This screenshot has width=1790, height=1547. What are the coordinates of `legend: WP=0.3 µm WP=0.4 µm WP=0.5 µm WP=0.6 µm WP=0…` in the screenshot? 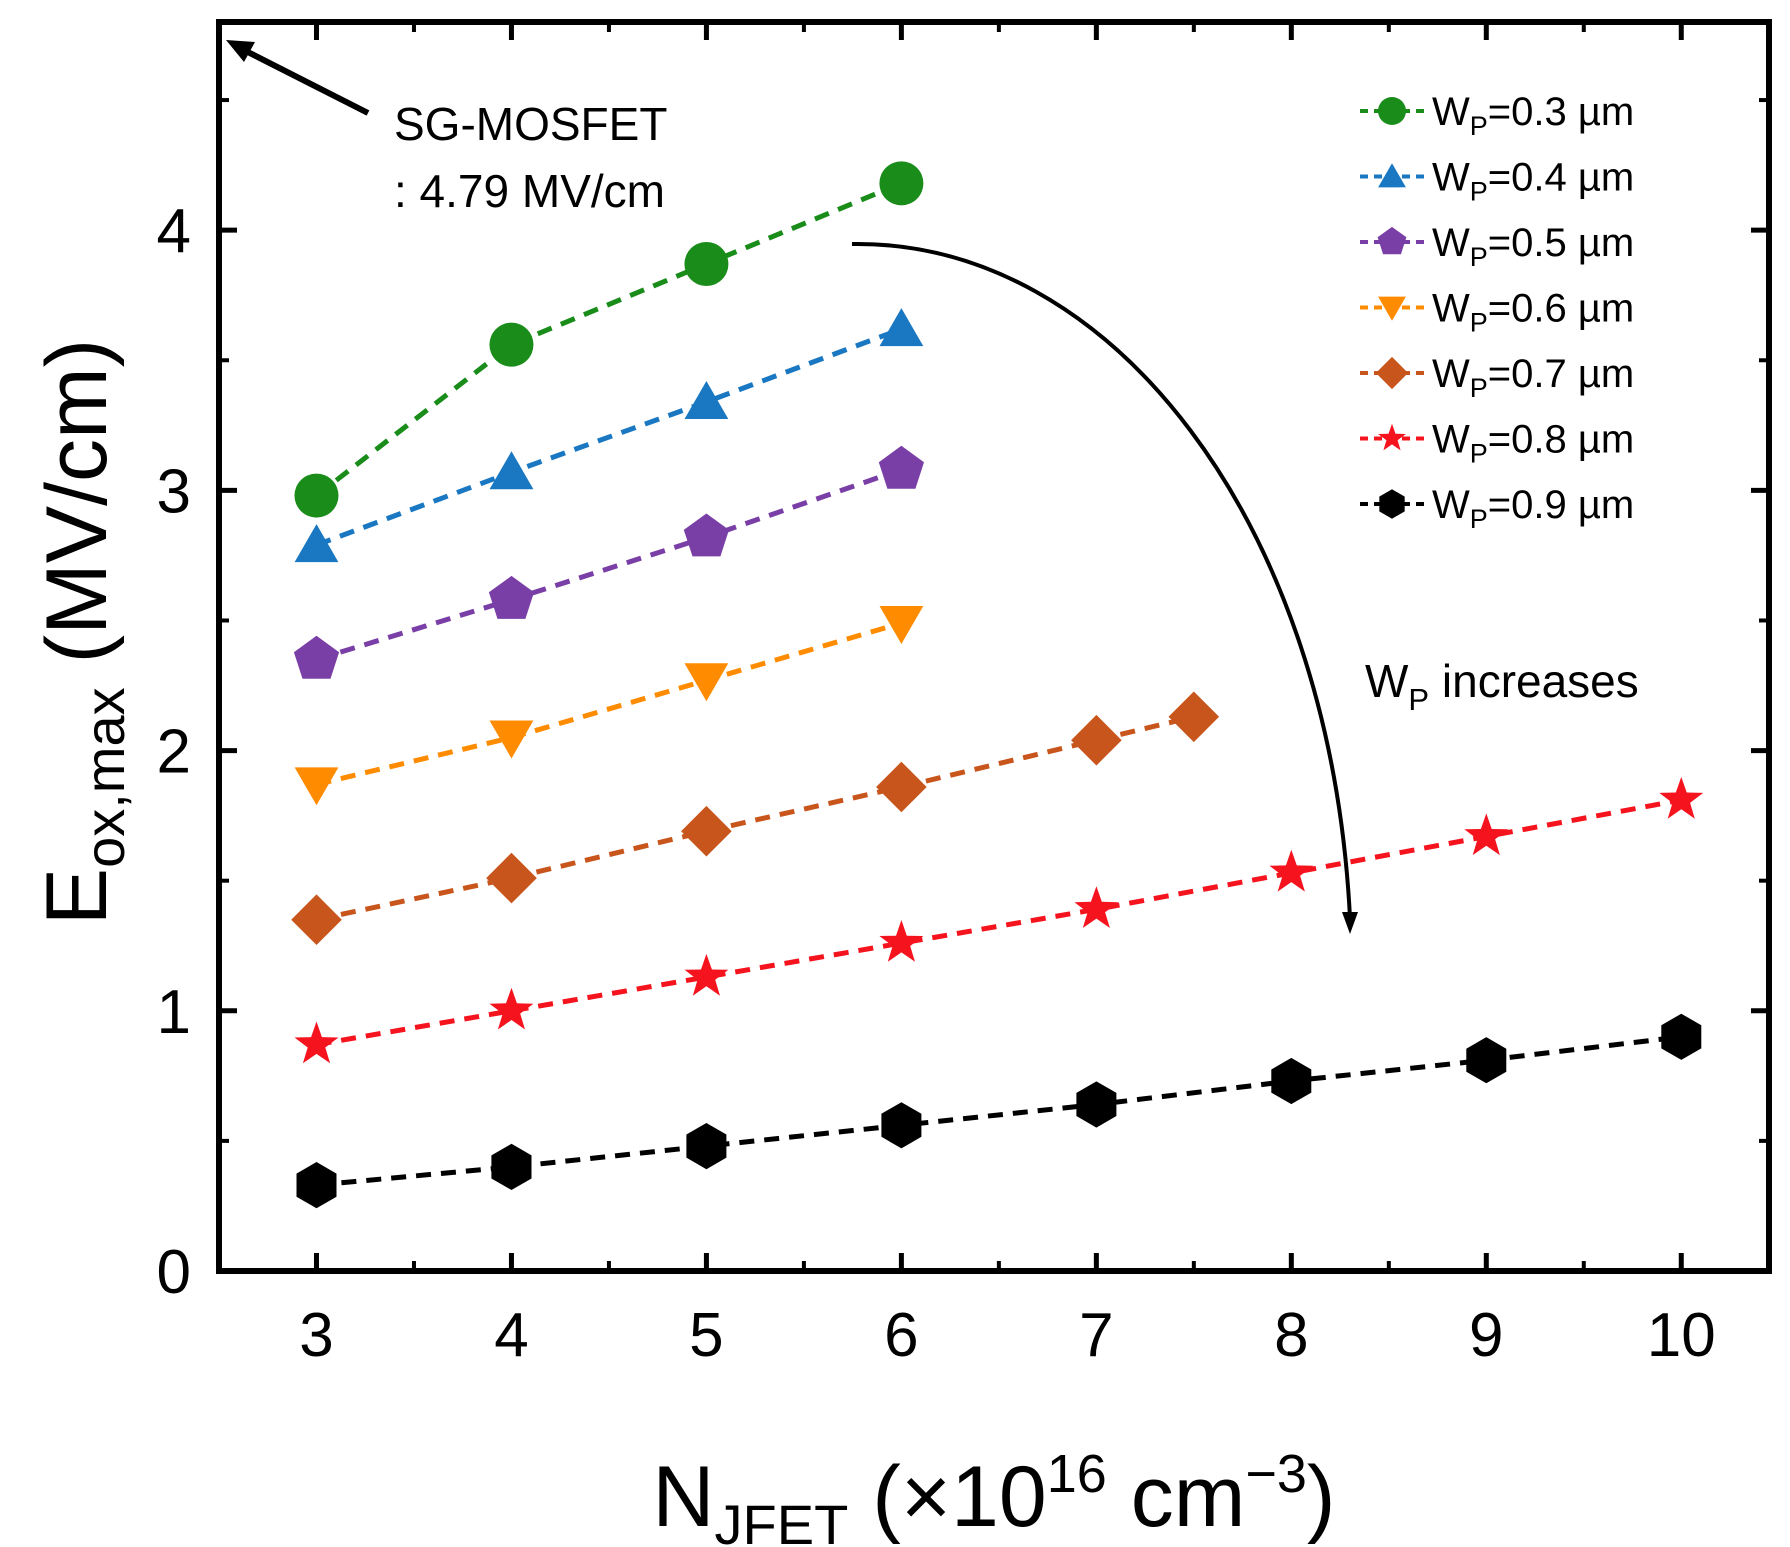 It's located at (1497, 312).